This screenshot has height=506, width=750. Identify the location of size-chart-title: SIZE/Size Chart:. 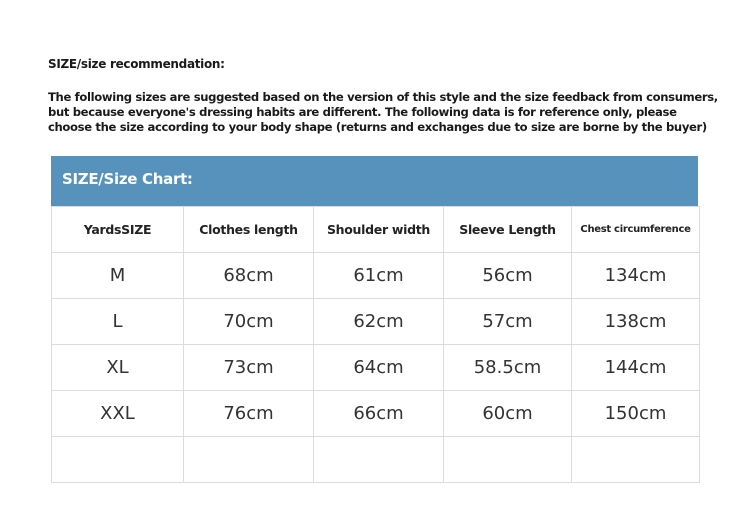
(374, 181).